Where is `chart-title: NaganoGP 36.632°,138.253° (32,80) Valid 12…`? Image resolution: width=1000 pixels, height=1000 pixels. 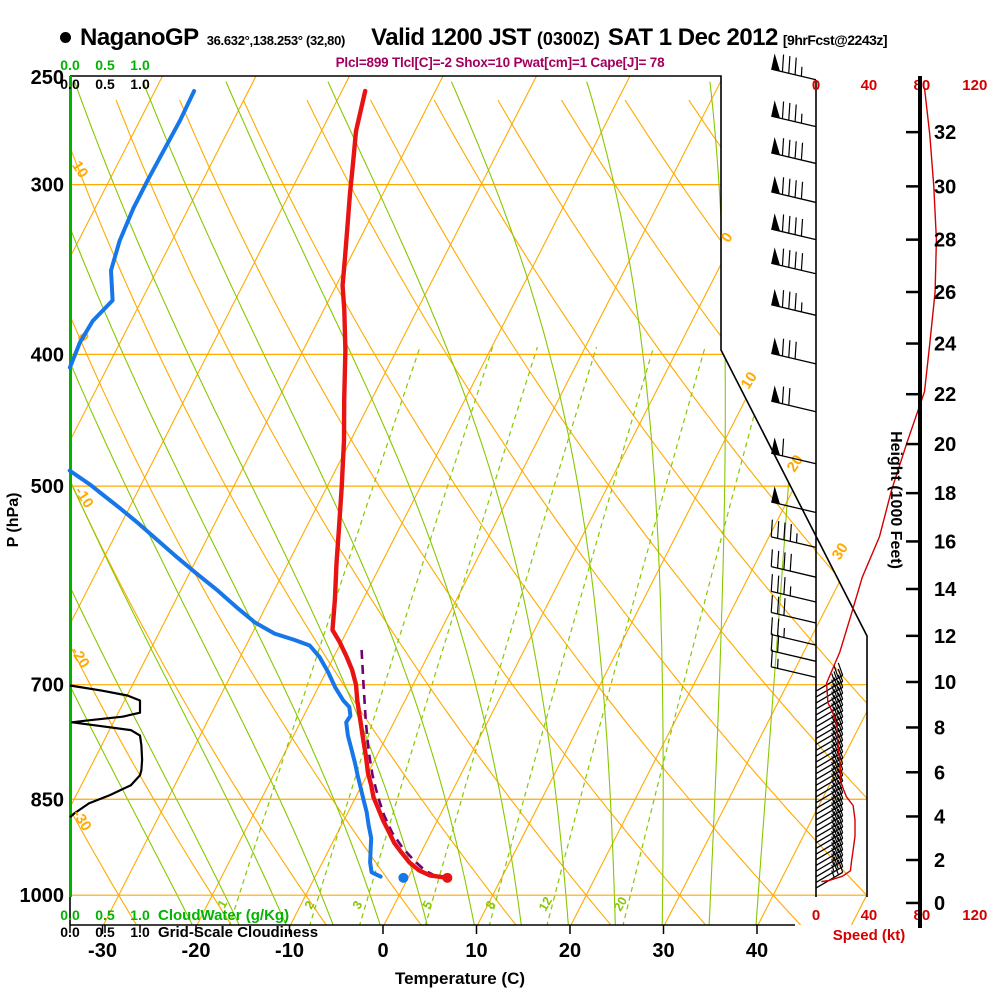
chart-title: NaganoGP 36.632°,138.253° (32,80) Valid 12… is located at coordinates (474, 38).